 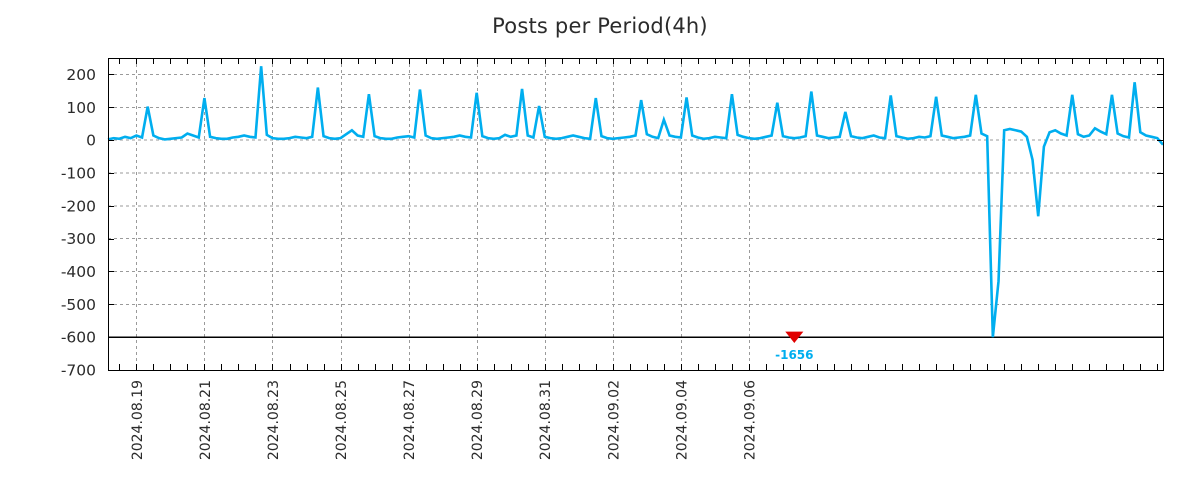 I want to click on x-tick-label: 2024.08.31, so click(x=546, y=420).